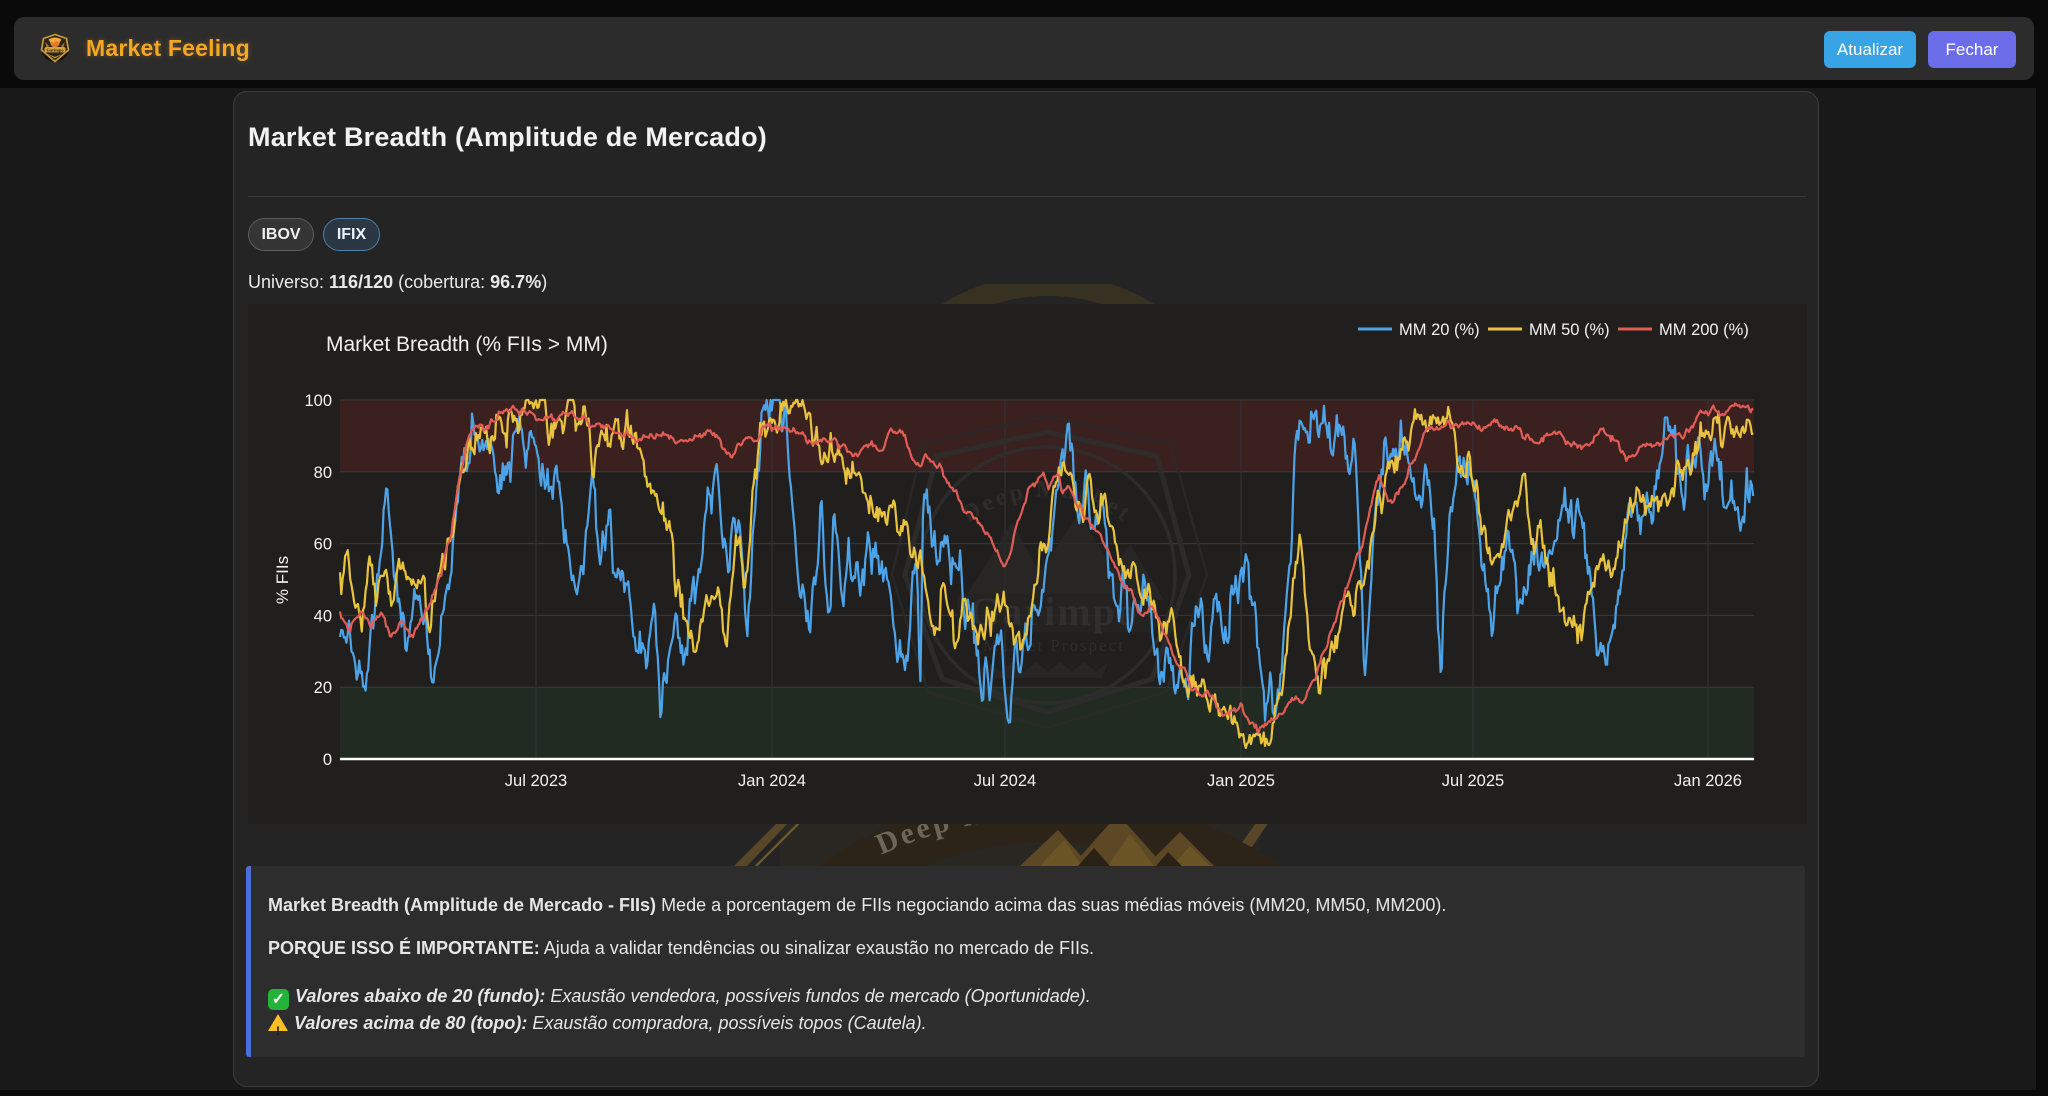 The height and width of the screenshot is (1096, 2048). What do you see at coordinates (1054, 645) in the screenshot?
I see `svg-text: Market Prospect` at bounding box center [1054, 645].